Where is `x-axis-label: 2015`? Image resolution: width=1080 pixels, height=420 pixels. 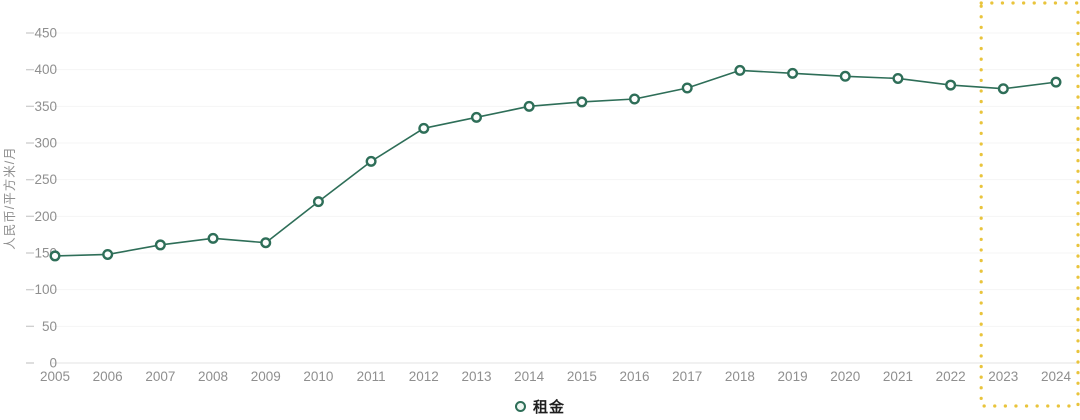
x-axis-label: 2015 is located at coordinates (582, 376).